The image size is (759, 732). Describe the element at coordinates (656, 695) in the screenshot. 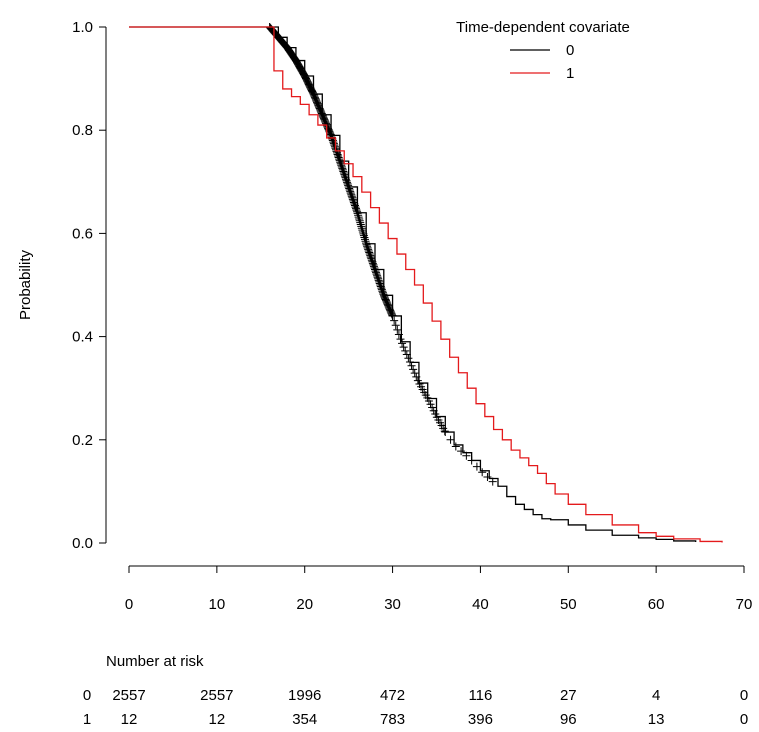

I see `risk-count: 4` at that location.